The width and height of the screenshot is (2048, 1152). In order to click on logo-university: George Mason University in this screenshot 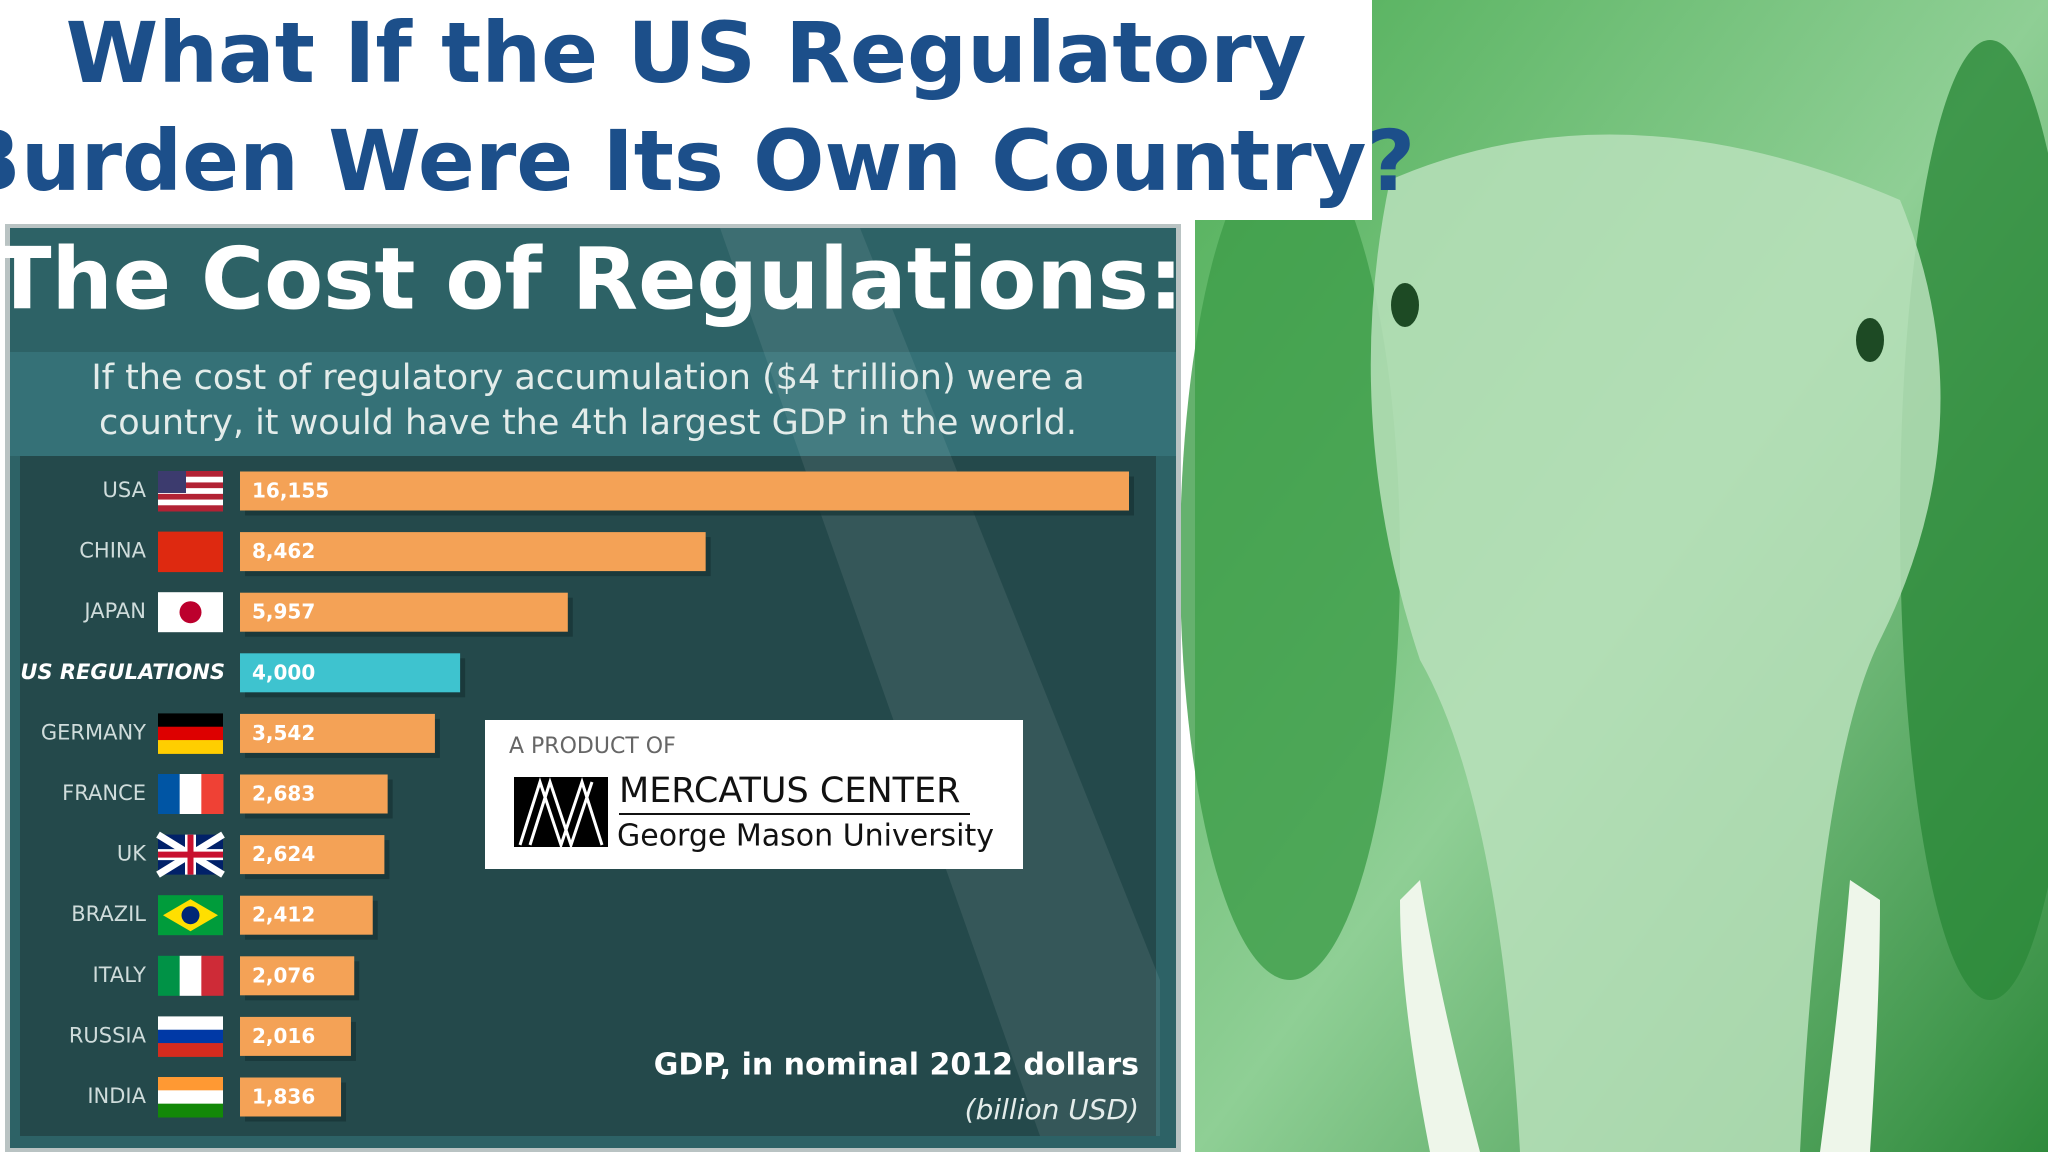, I will do `click(805, 836)`.